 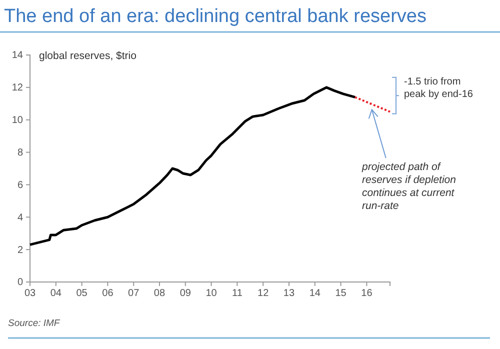 I want to click on x-tick-label: 05, so click(x=82, y=294).